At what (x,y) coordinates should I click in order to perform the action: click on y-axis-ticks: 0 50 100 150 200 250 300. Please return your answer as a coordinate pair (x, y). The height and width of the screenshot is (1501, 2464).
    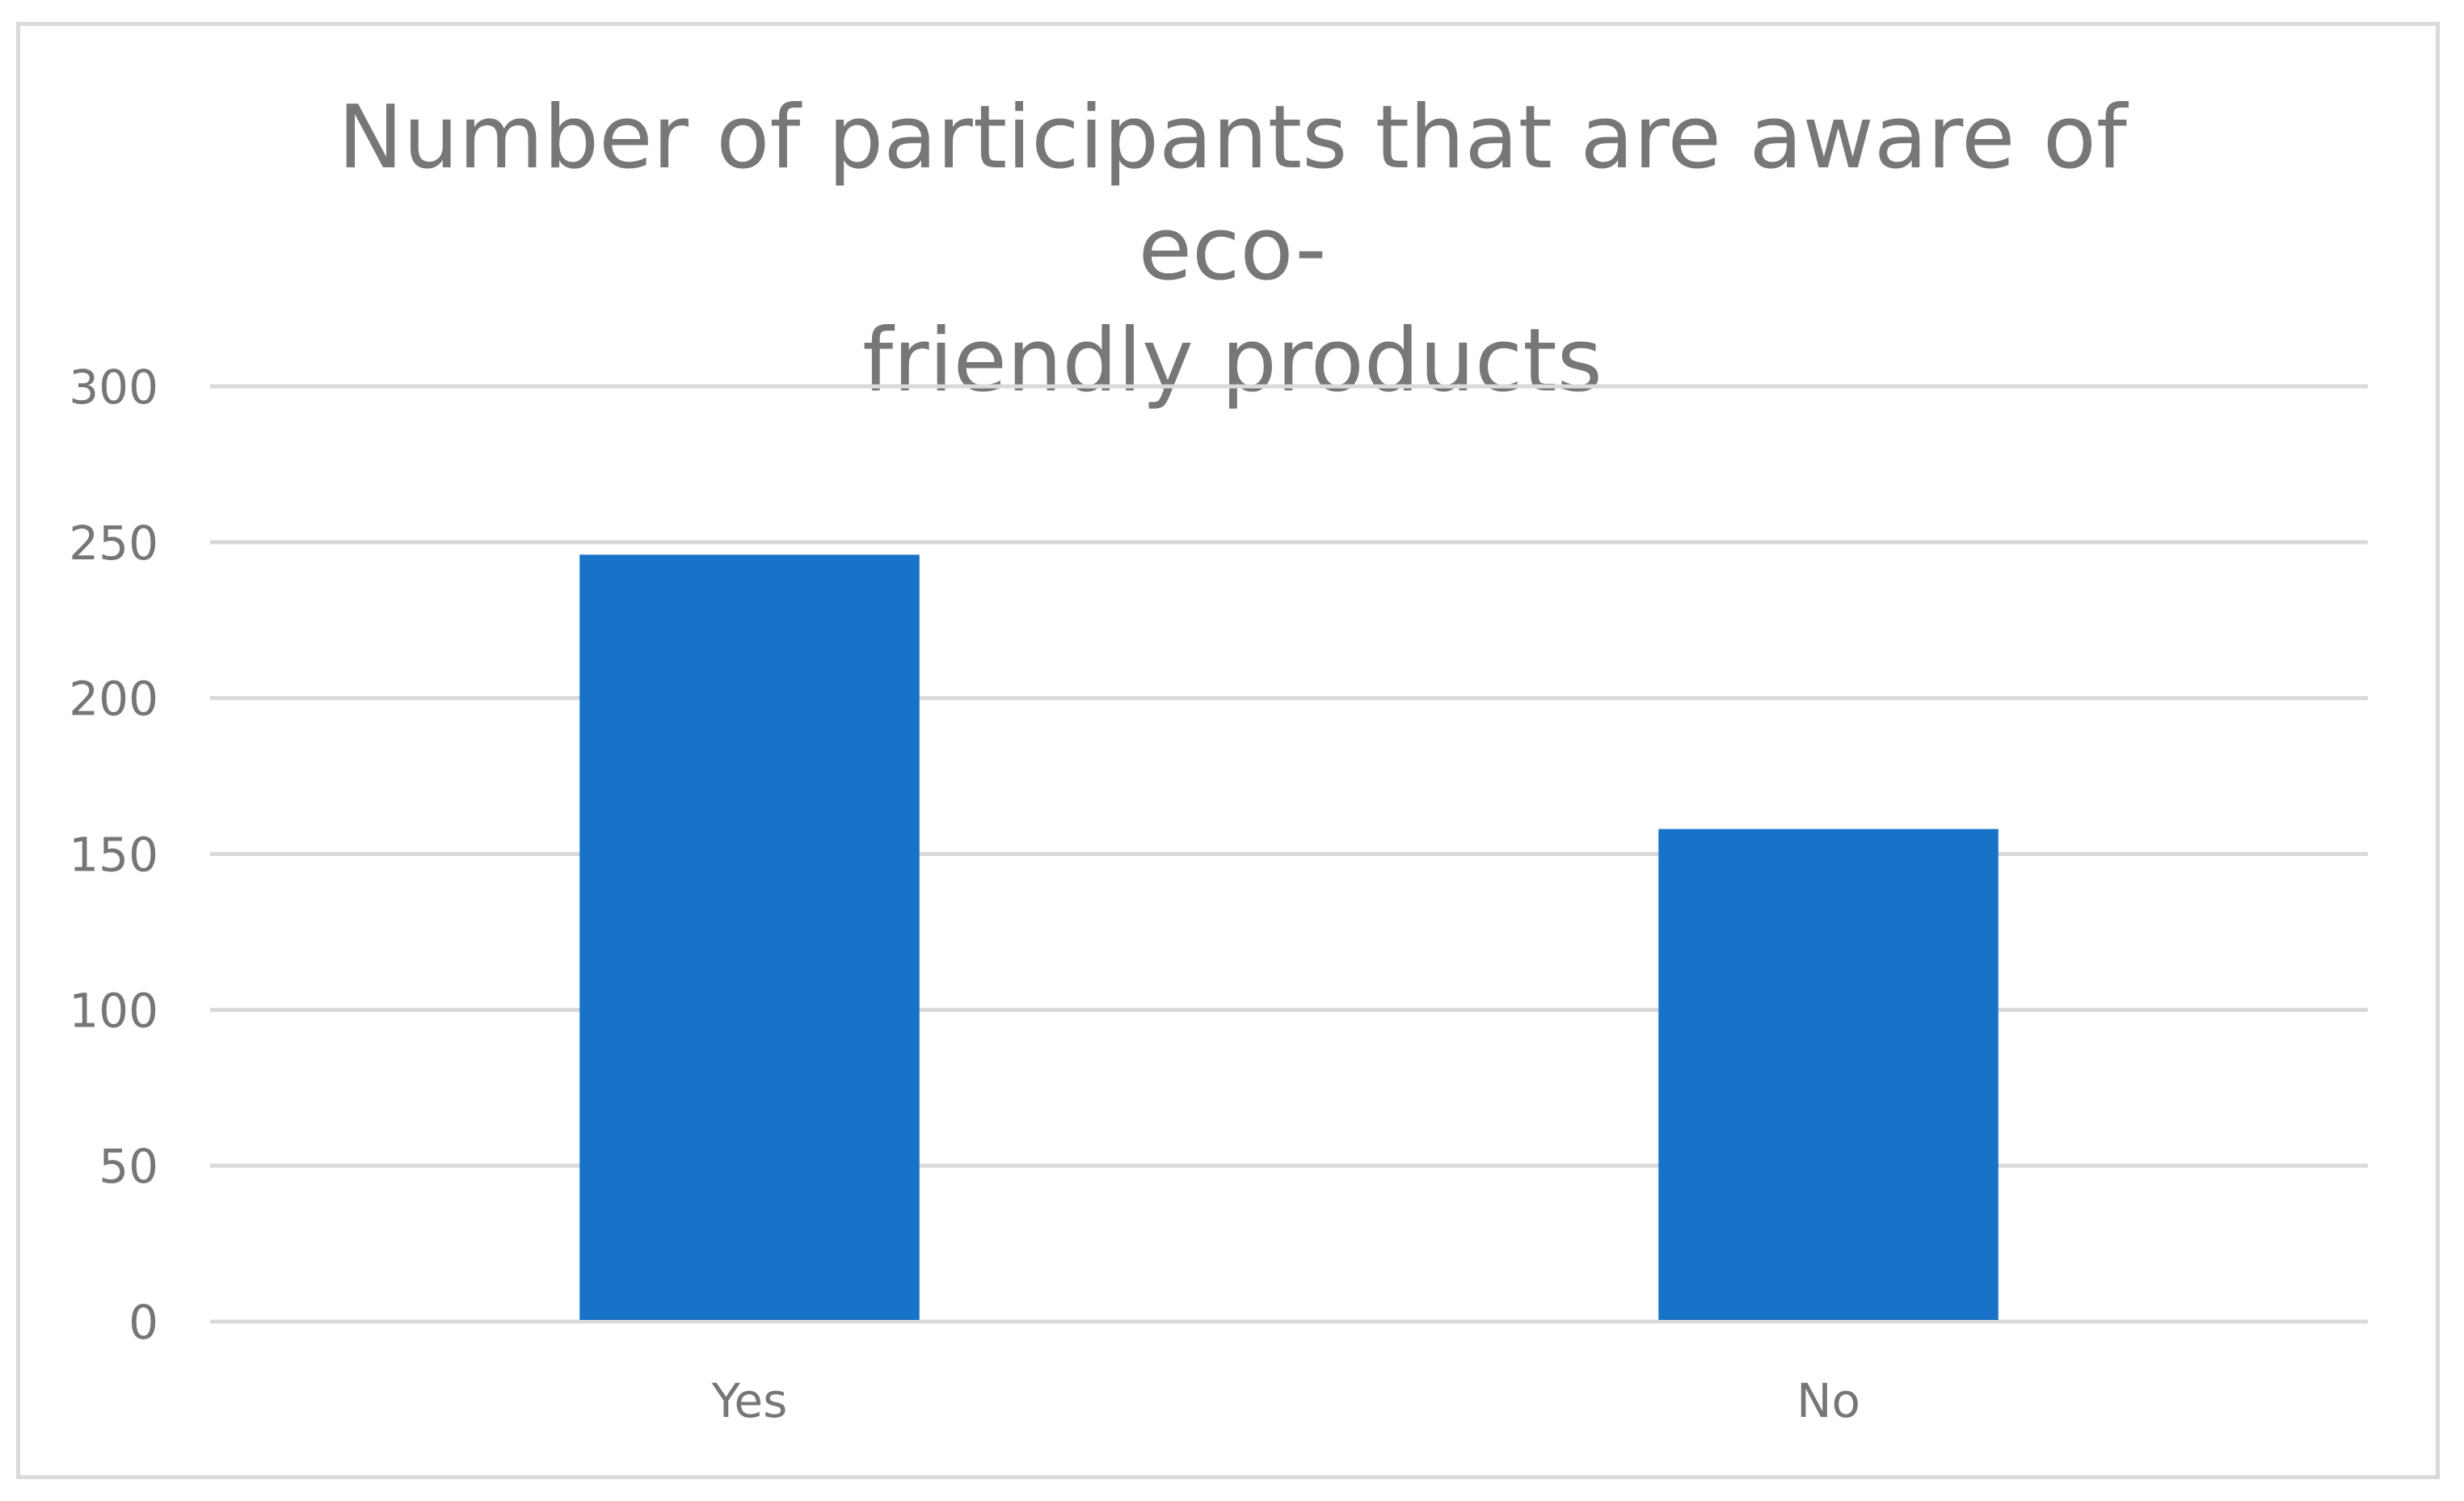
    Looking at the image, I should click on (114, 855).